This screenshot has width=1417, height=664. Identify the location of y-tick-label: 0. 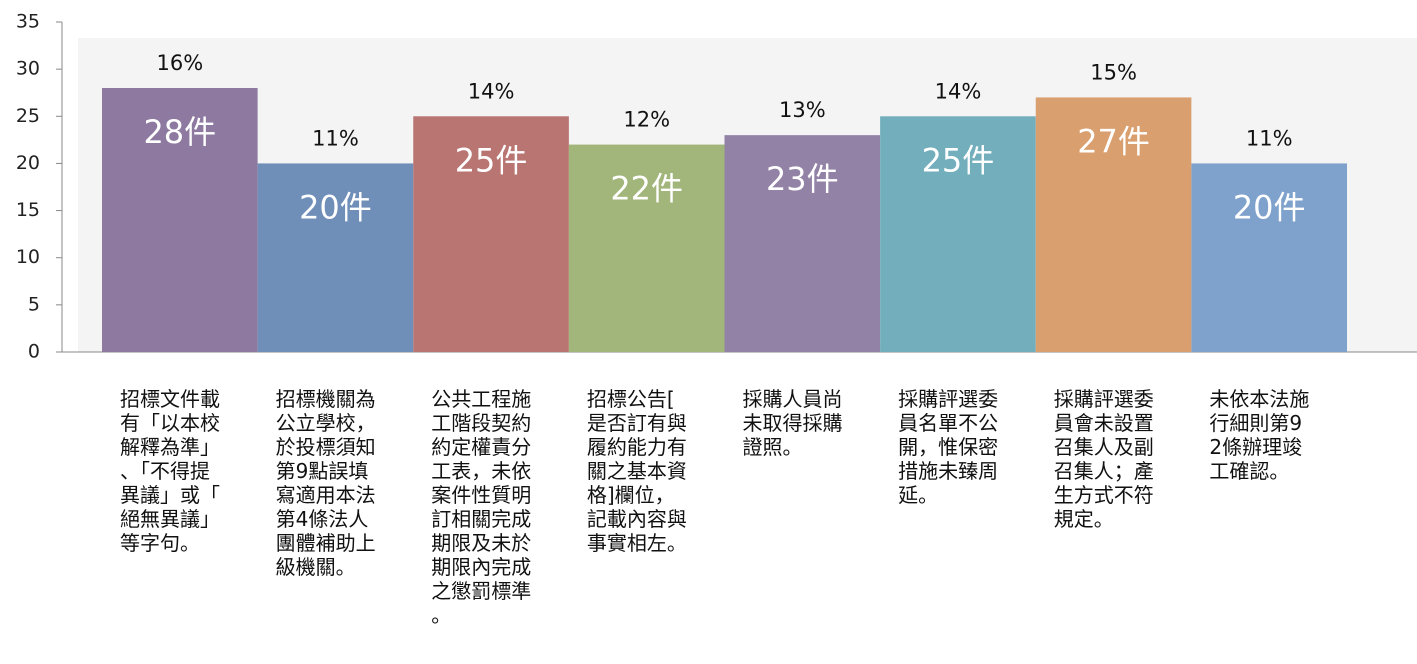
(34, 352).